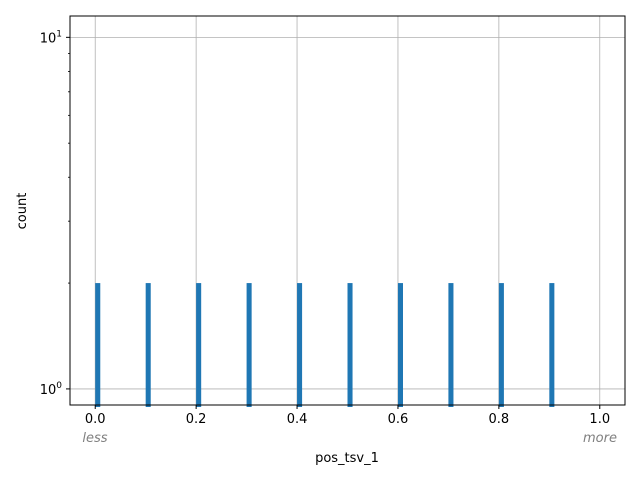 This screenshot has width=640, height=480. What do you see at coordinates (398, 419) in the screenshot?
I see `x-tick-label: 0.6` at bounding box center [398, 419].